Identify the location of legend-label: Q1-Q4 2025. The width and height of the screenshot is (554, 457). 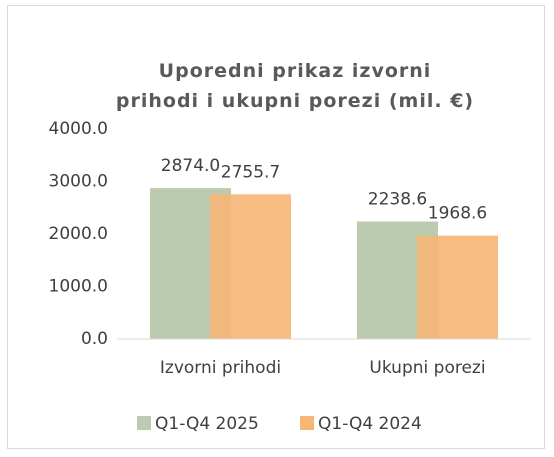
(207, 424).